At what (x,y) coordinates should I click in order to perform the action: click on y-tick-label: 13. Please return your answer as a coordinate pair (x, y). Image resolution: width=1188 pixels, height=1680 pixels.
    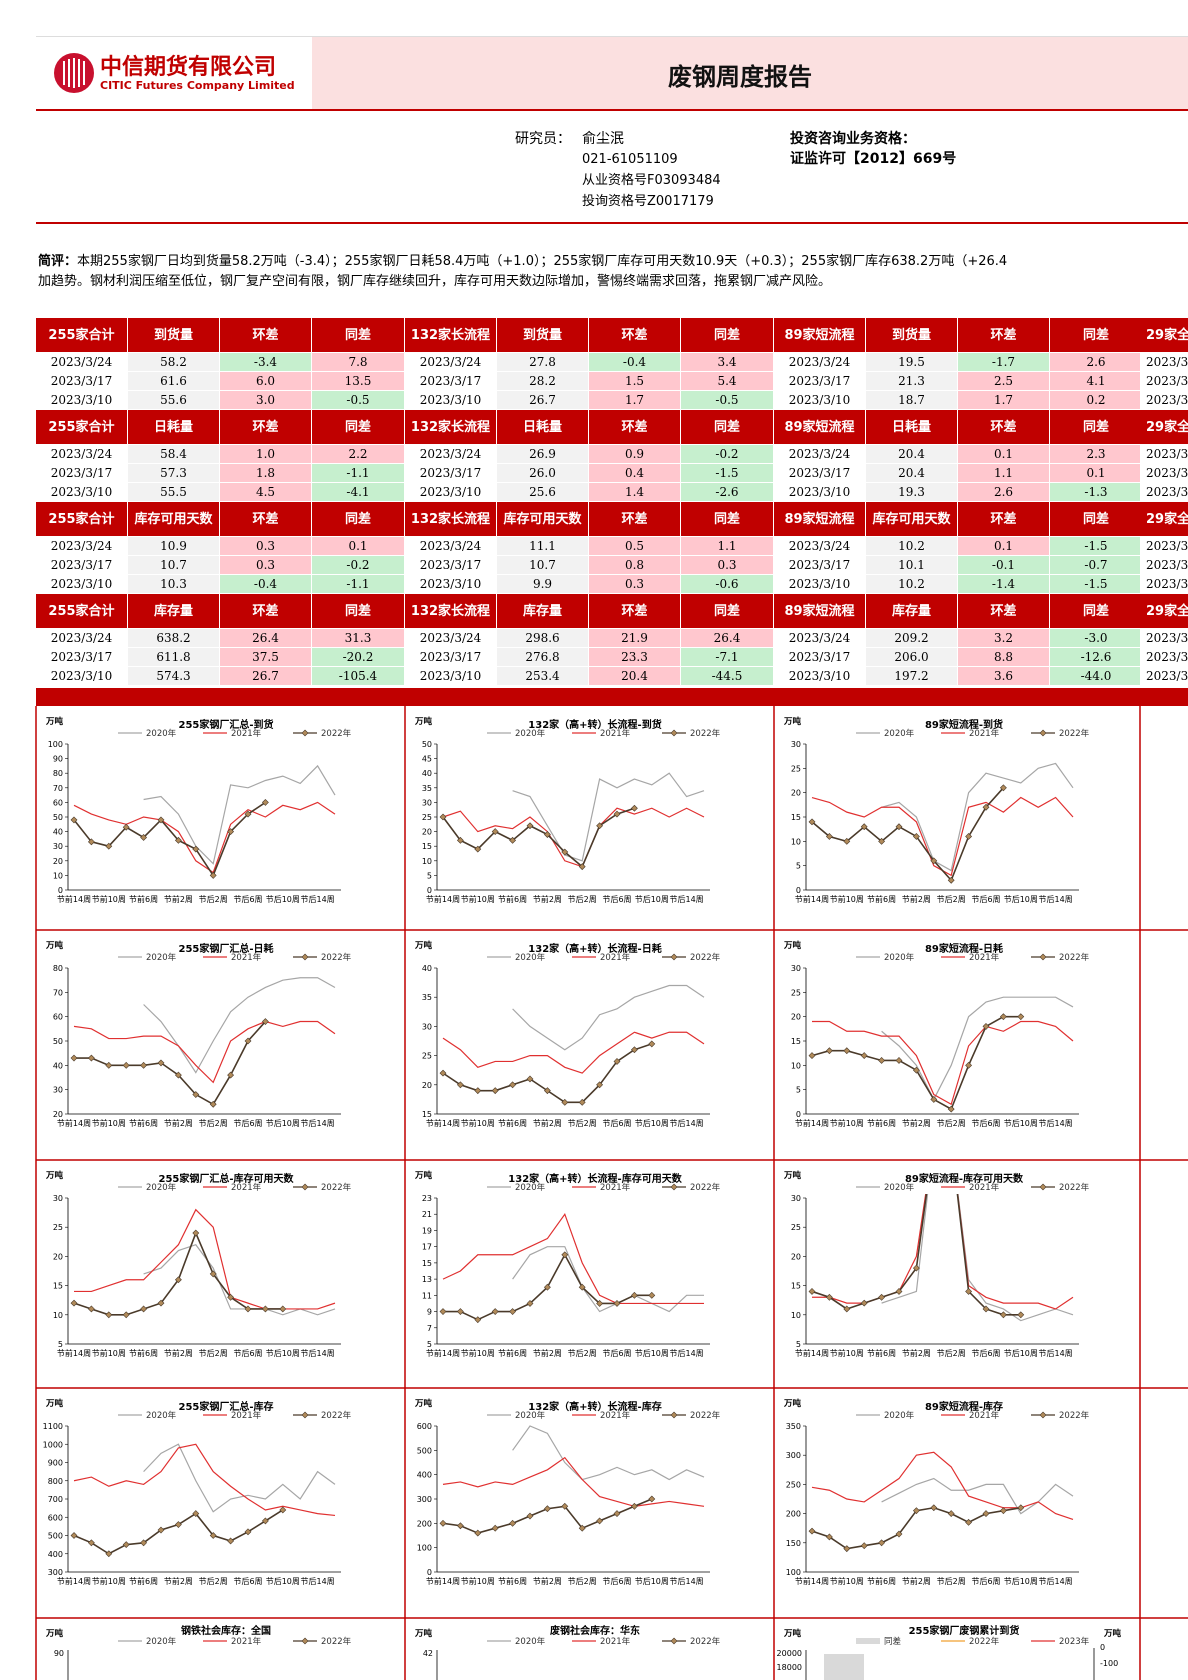
    Looking at the image, I should click on (427, 1279).